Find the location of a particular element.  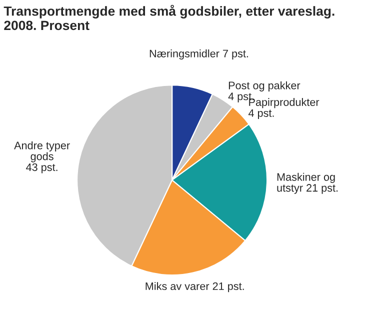

chart-title: Transportmengde med små godsbiler, etter vareslag. 2008. Prosent is located at coordinates (169, 17).